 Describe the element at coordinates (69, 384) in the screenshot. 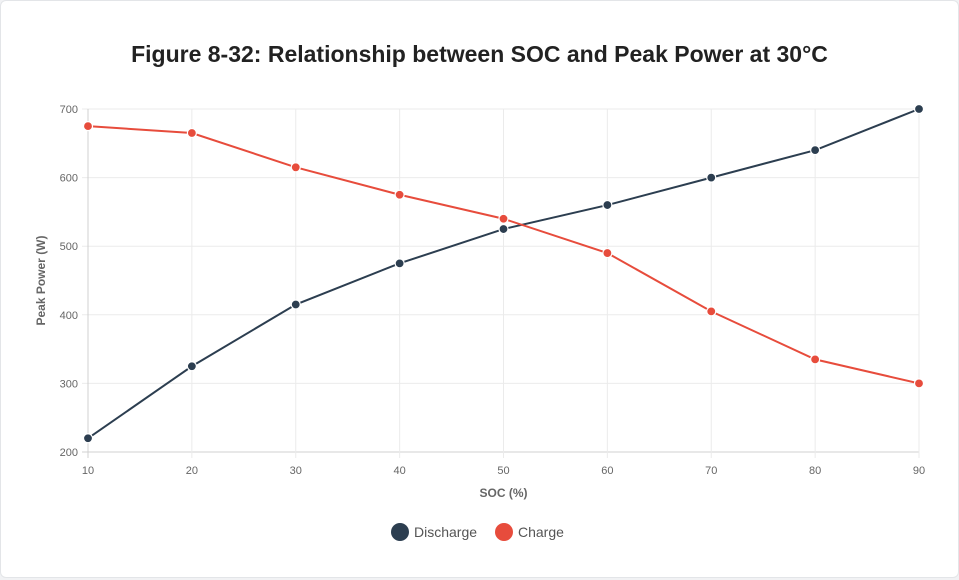

I see `y-tick-label: 300` at that location.